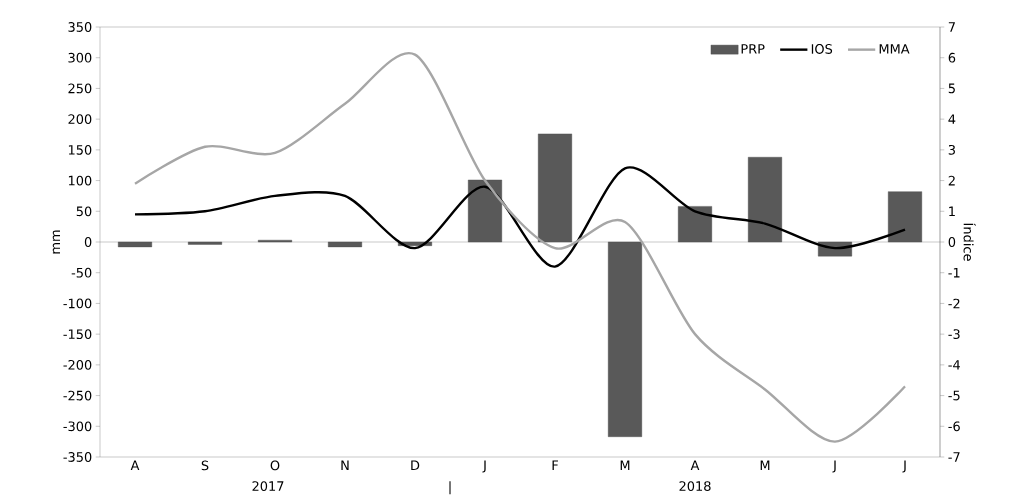 The height and width of the screenshot is (504, 1011). I want to click on y-tick-label: -100, so click(77, 303).